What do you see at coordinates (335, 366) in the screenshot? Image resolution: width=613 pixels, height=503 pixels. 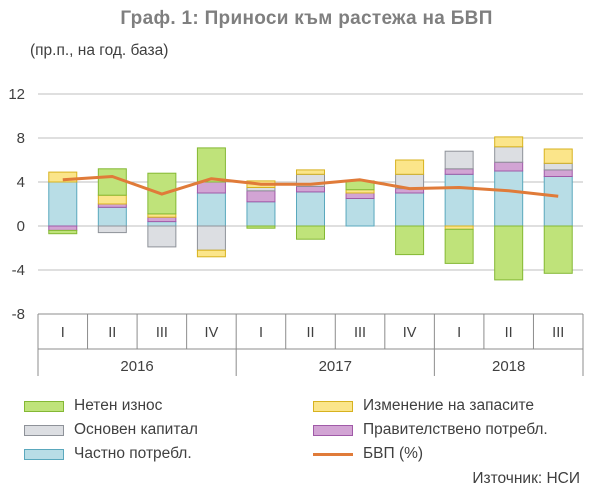 I see `year-label: 2017` at bounding box center [335, 366].